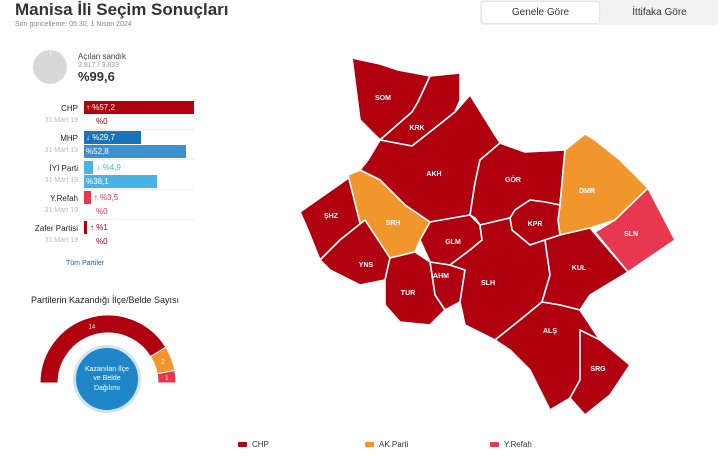  I want to click on district-label-krk: KRK, so click(416, 128).